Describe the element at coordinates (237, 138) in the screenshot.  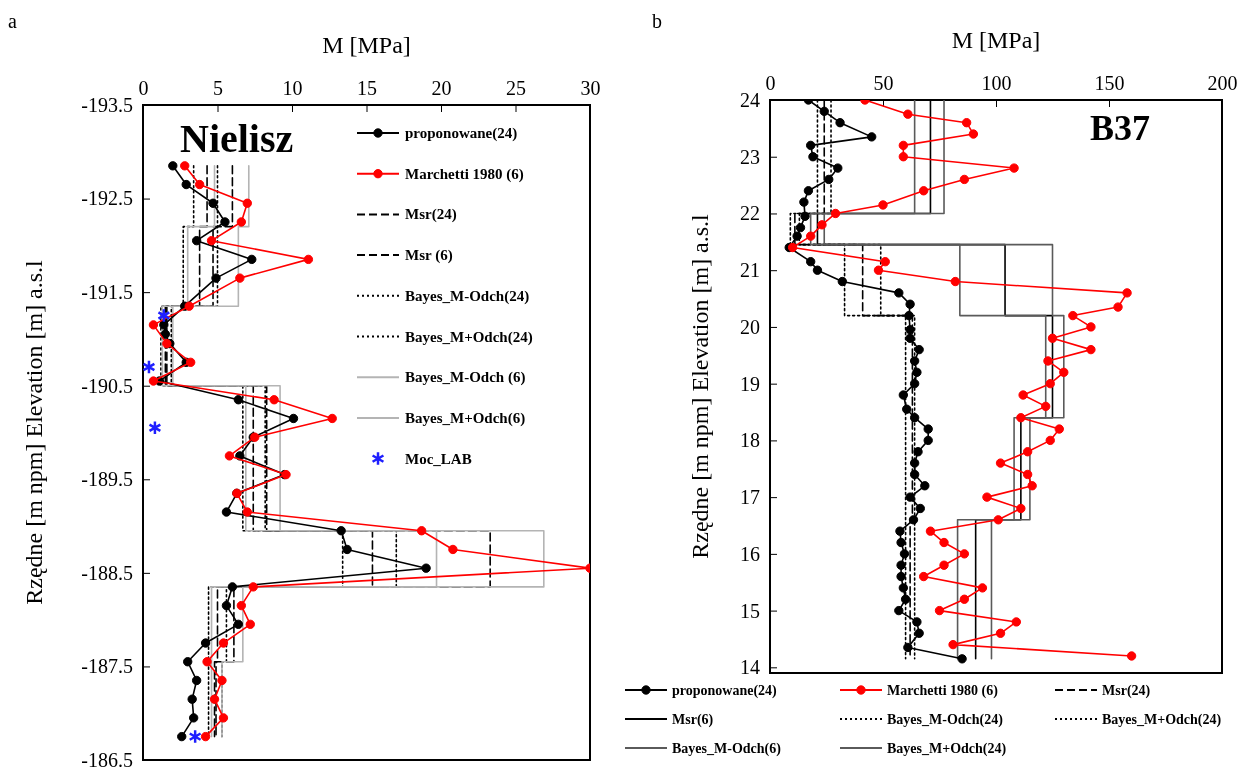
I see `chart-title: Nielisz` at that location.